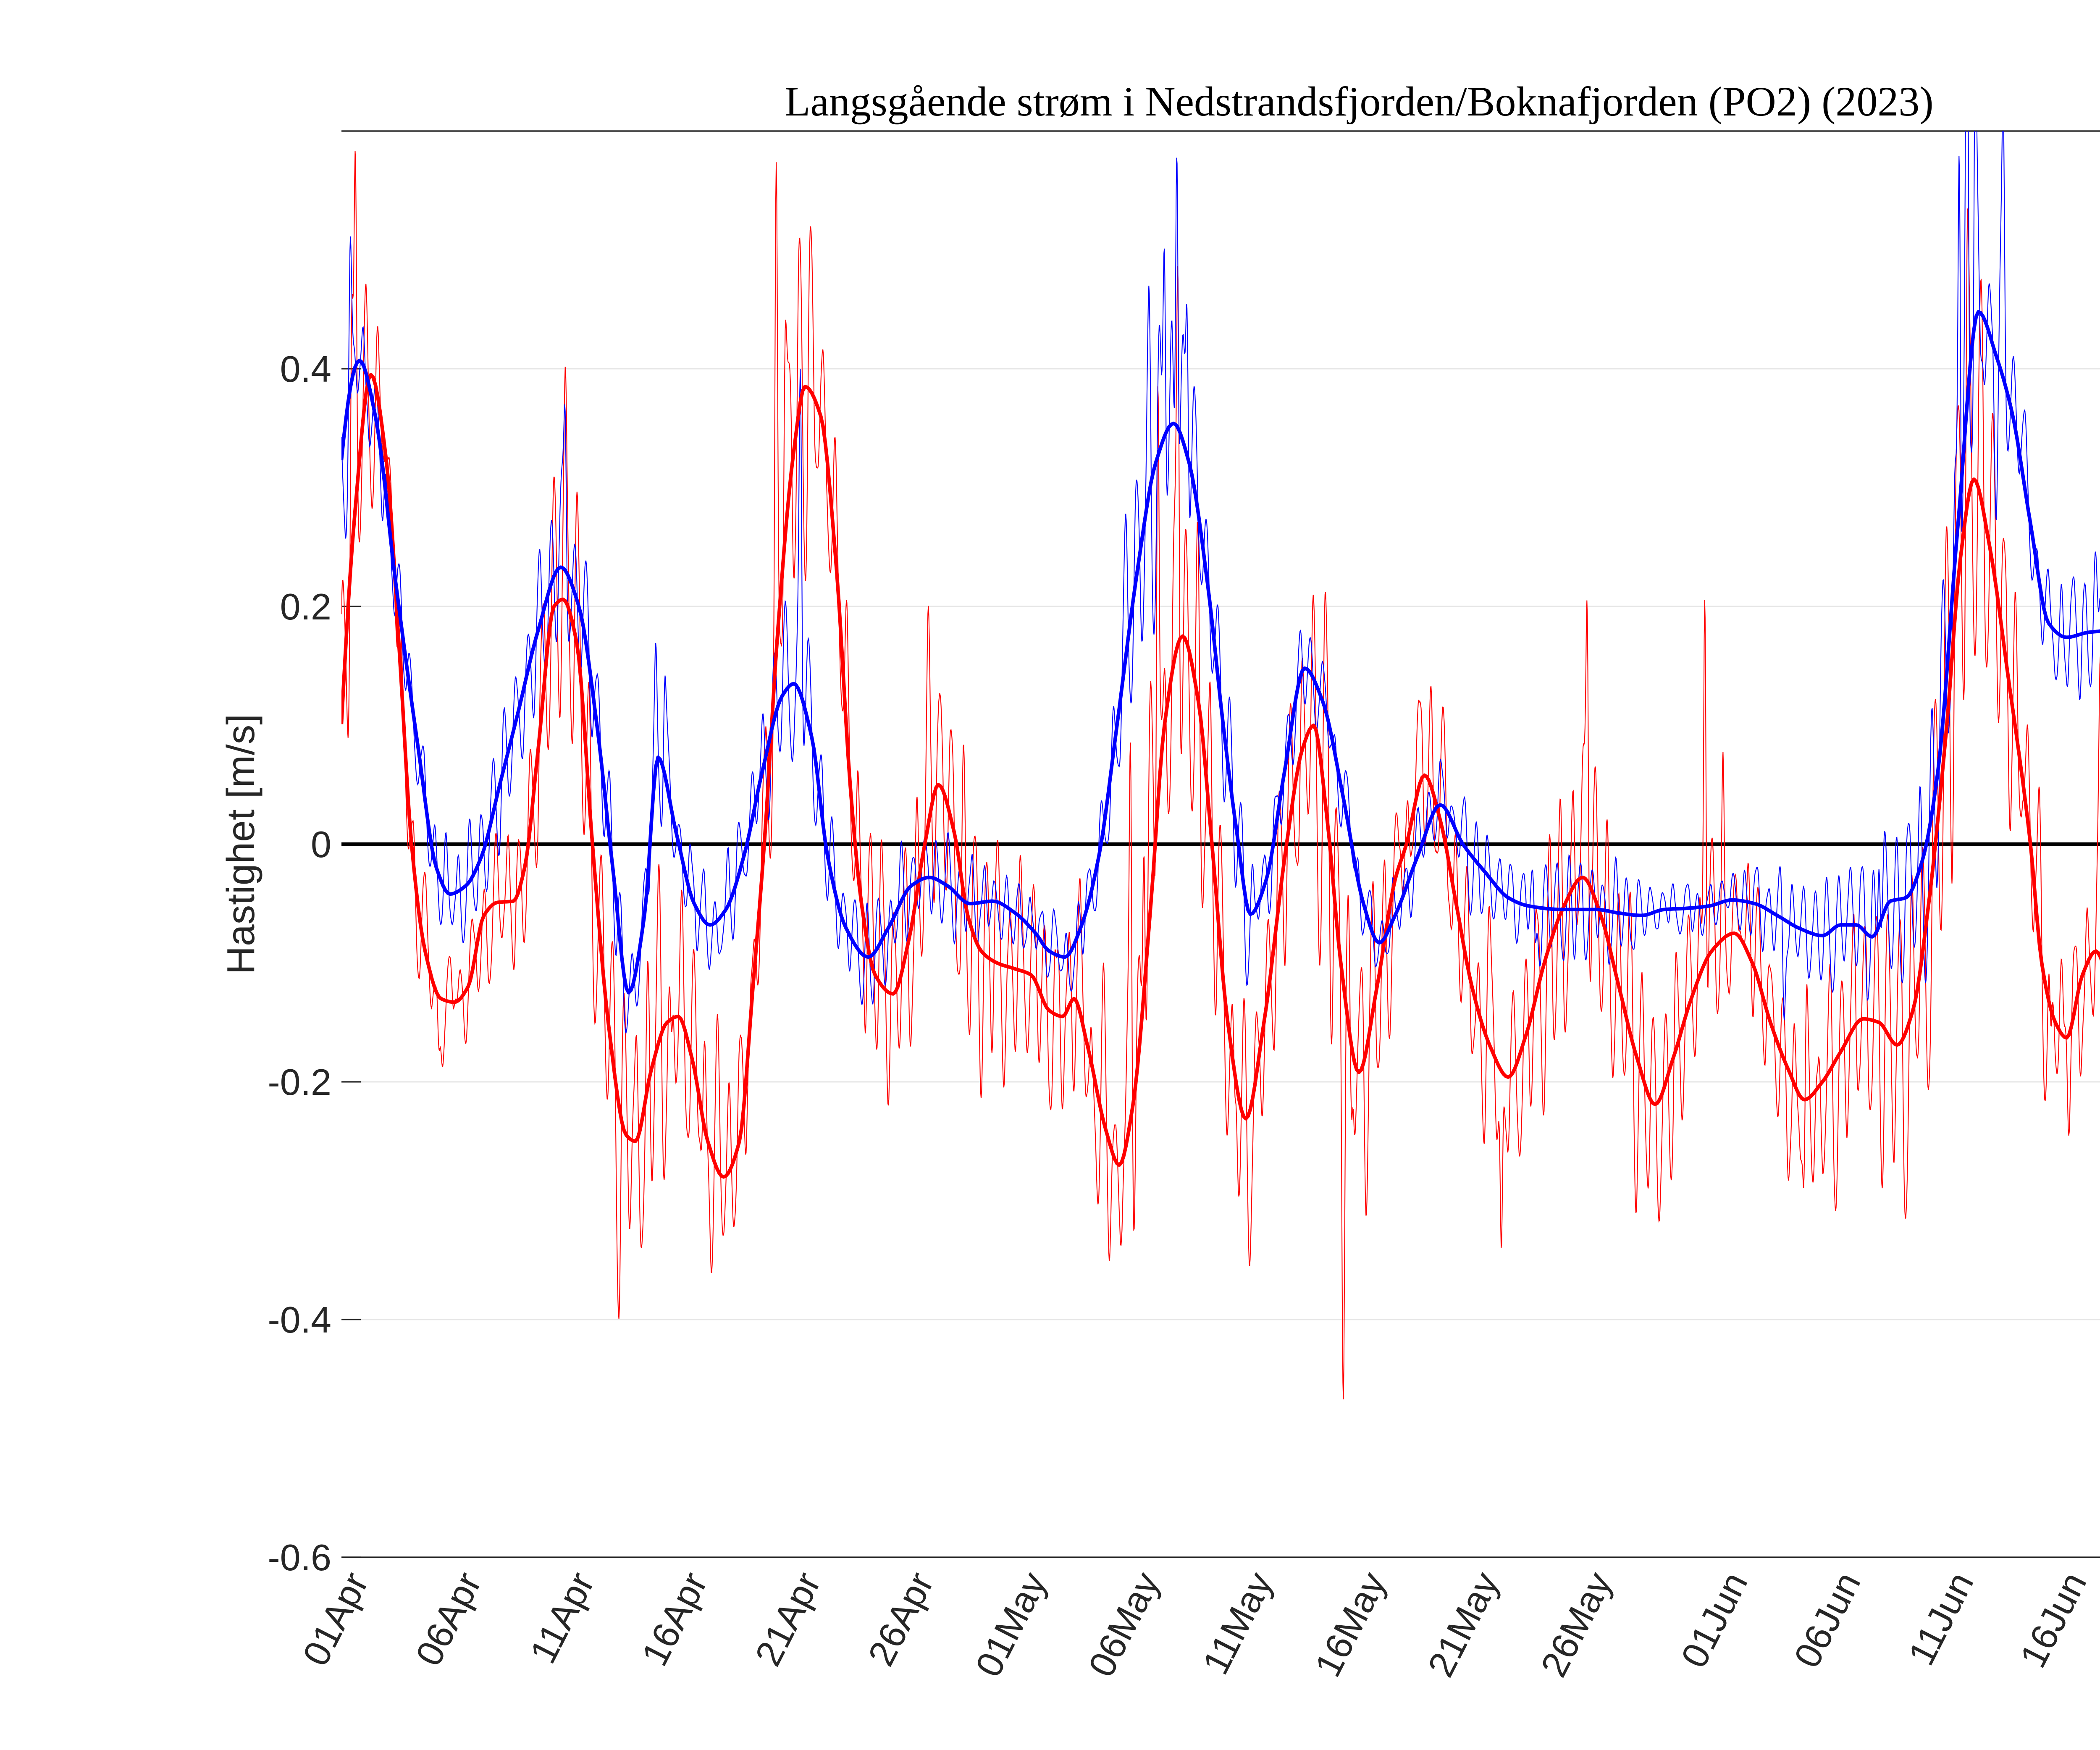 This screenshot has height=1750, width=2100. Describe the element at coordinates (305, 606) in the screenshot. I see `svg-text: 0.2` at that location.